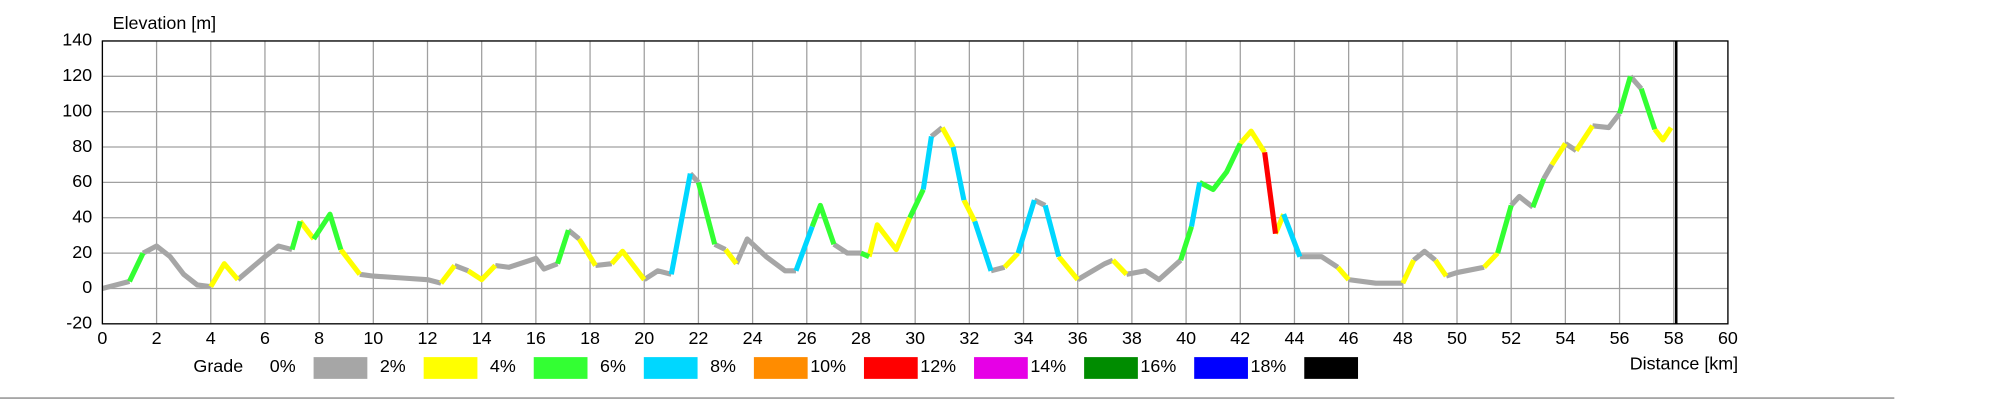  What do you see at coordinates (1294, 338) in the screenshot?
I see `x-tick-label: 44` at bounding box center [1294, 338].